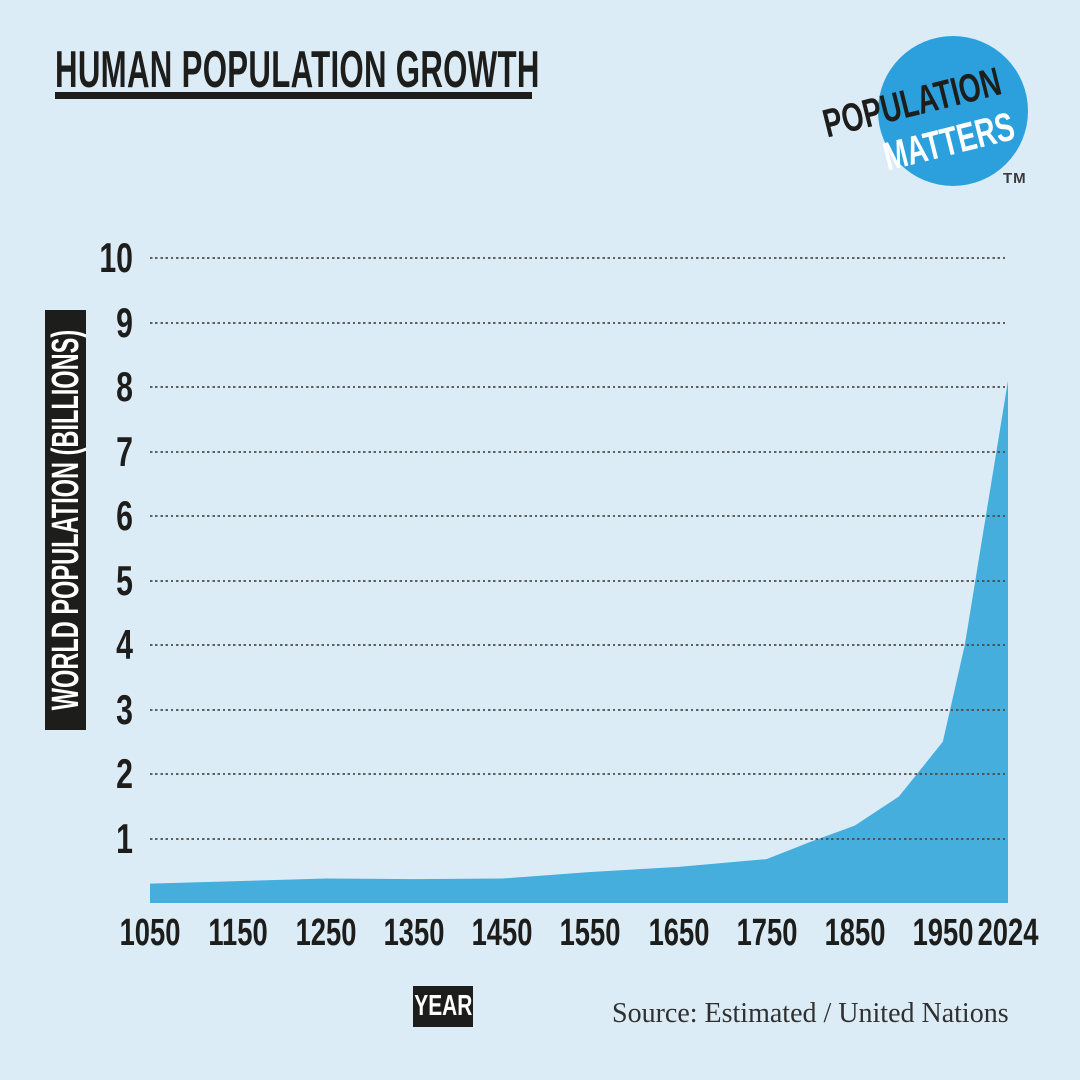 Image resolution: width=1080 pixels, height=1080 pixels. What do you see at coordinates (590, 933) in the screenshot?
I see `x-tick-label-1550: 1550` at bounding box center [590, 933].